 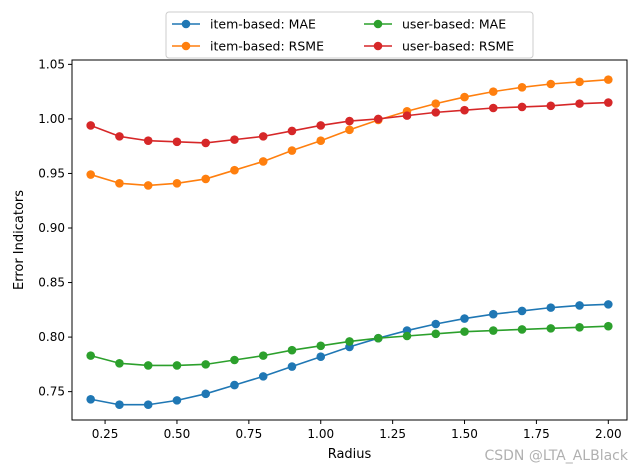 I want to click on legend-frame, so click(x=349, y=35).